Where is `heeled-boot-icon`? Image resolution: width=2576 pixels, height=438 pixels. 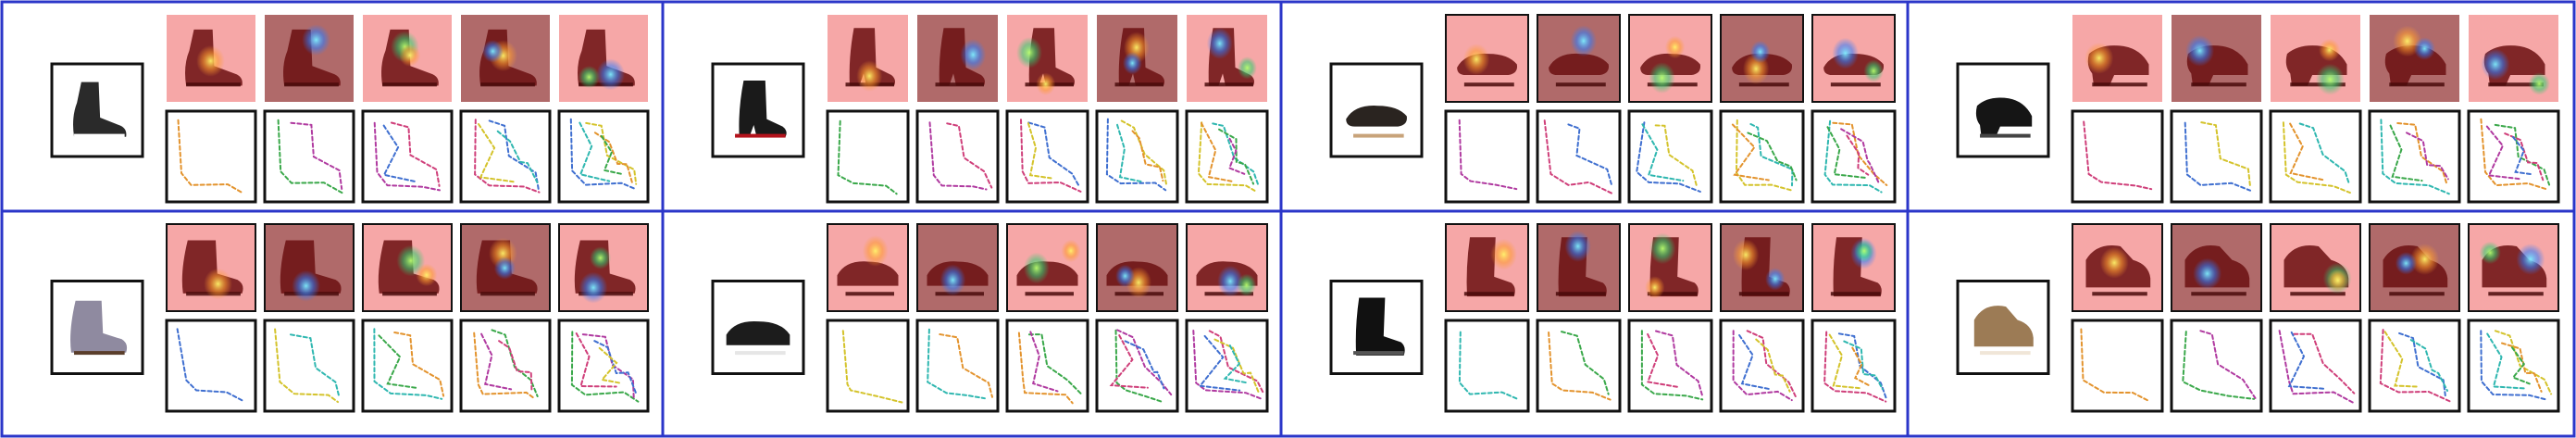 heeled-boot-icon is located at coordinates (761, 109).